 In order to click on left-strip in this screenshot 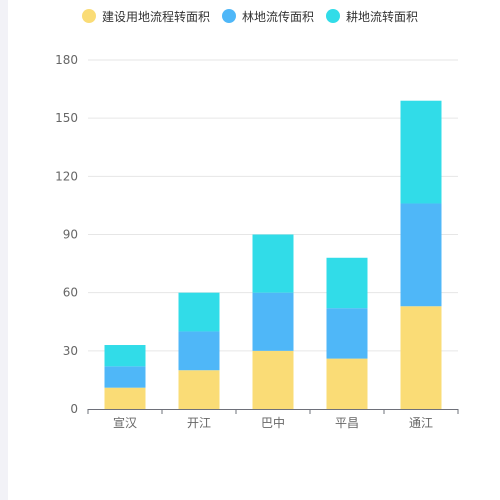, I will do `click(4, 250)`.